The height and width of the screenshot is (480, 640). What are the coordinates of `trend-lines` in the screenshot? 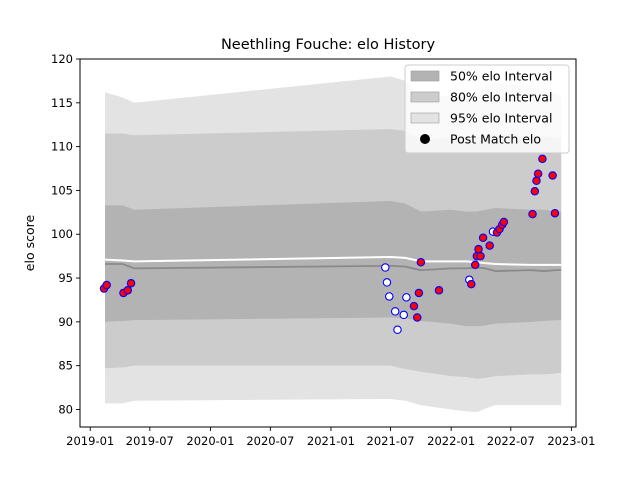 It's located at (333, 264).